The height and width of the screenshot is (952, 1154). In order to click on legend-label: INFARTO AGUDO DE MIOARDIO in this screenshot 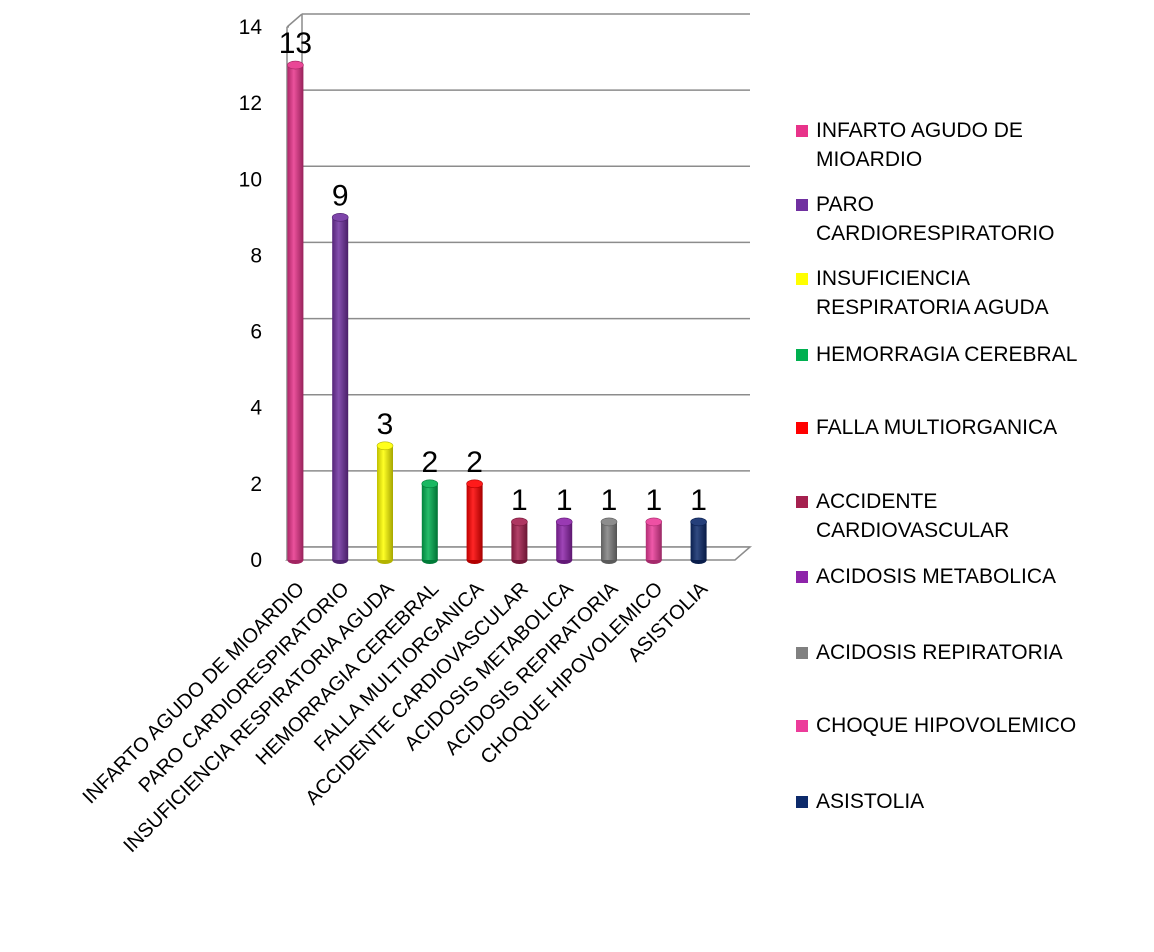, I will do `click(985, 145)`.